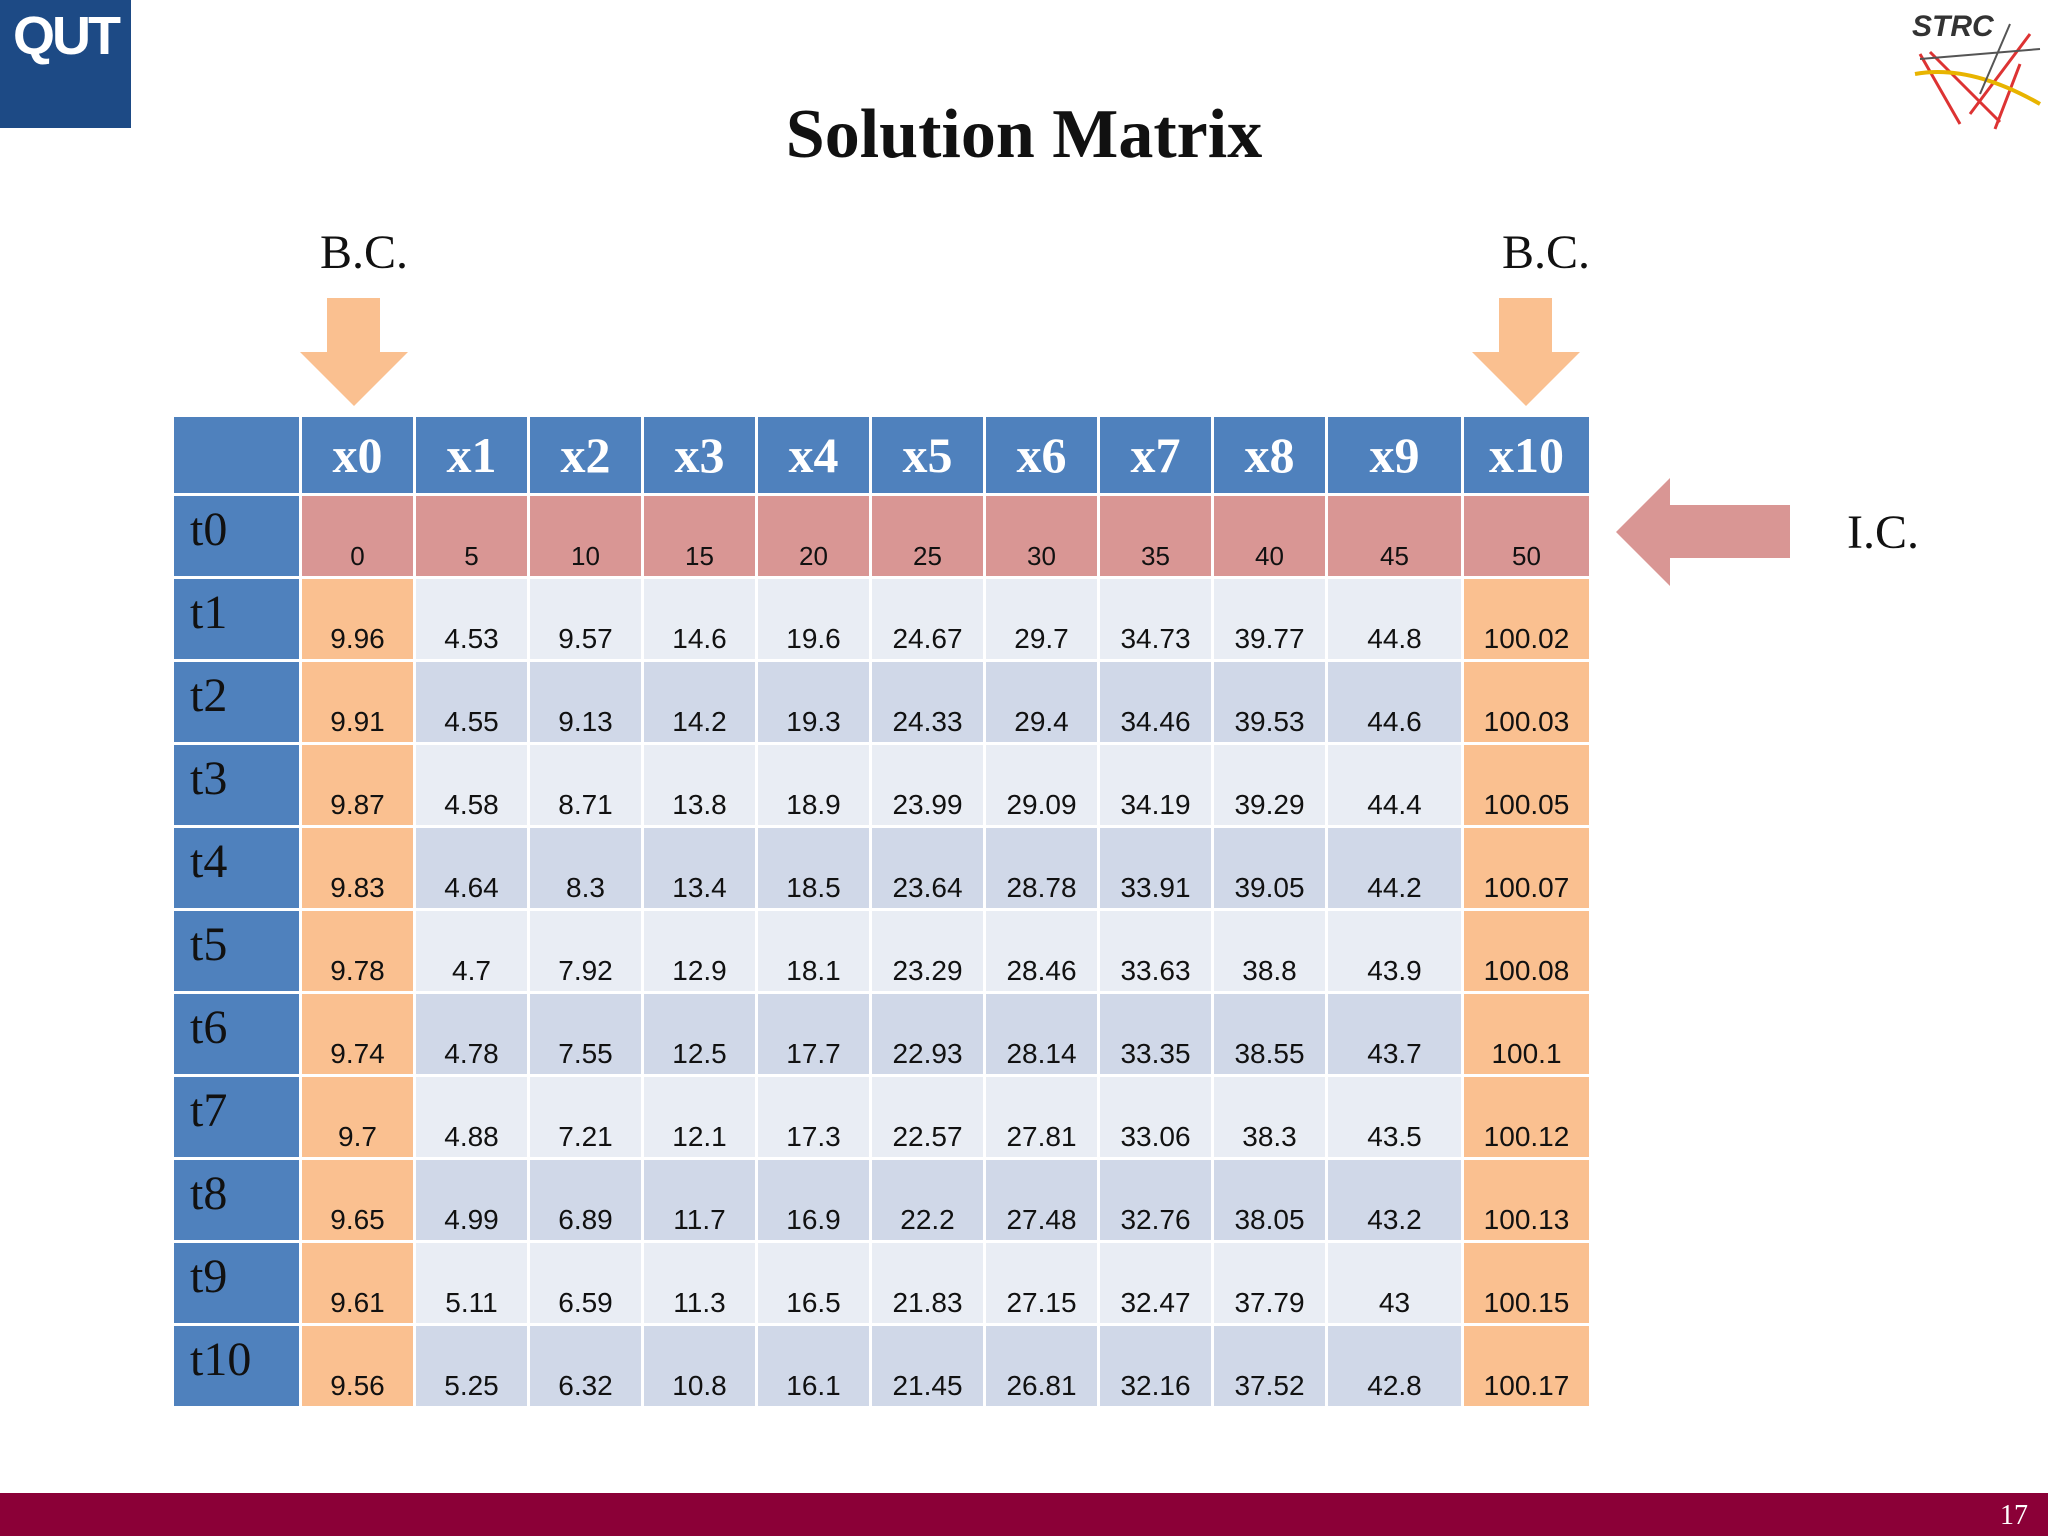 Image resolution: width=2048 pixels, height=1536 pixels. Describe the element at coordinates (1394, 536) in the screenshot. I see `value-cell: 45` at that location.